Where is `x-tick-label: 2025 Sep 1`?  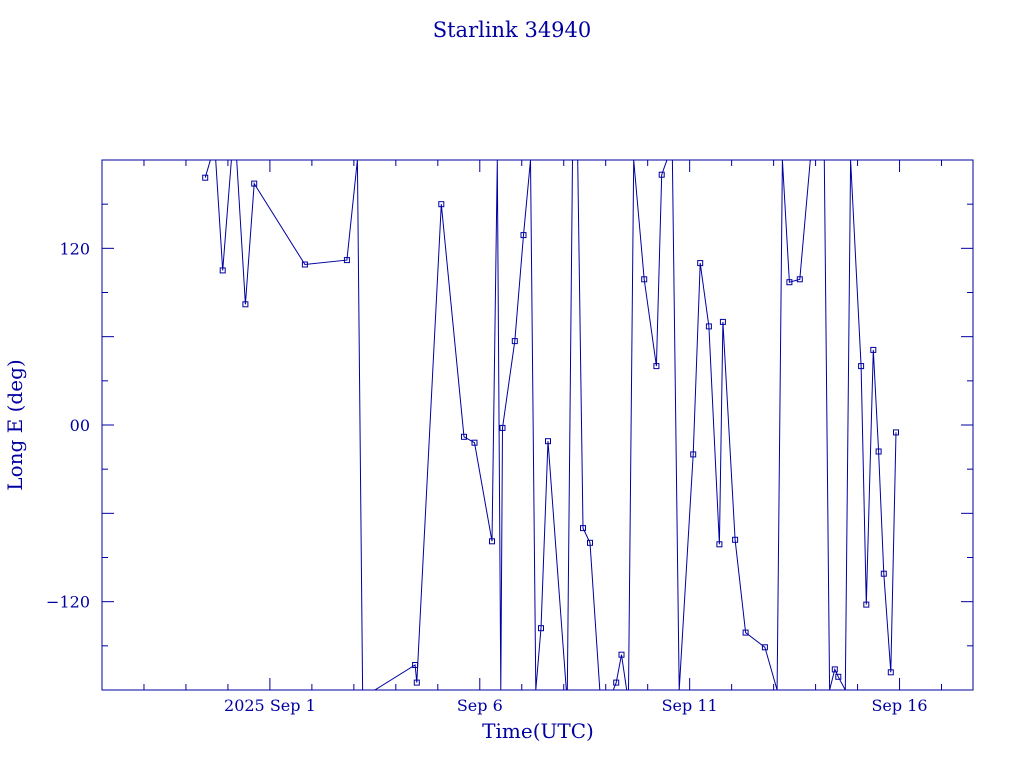 x-tick-label: 2025 Sep 1 is located at coordinates (270, 705).